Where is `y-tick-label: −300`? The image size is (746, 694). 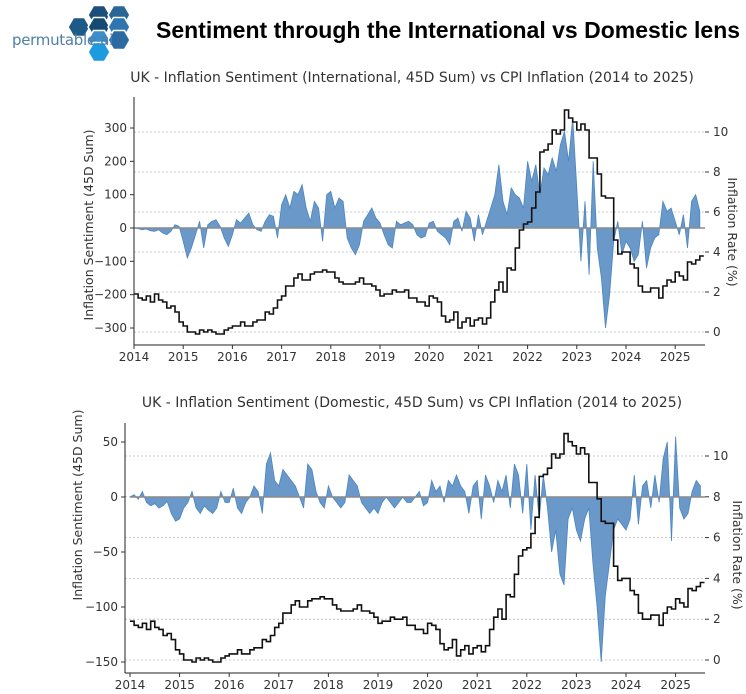
y-tick-label: −300 is located at coordinates (110, 328).